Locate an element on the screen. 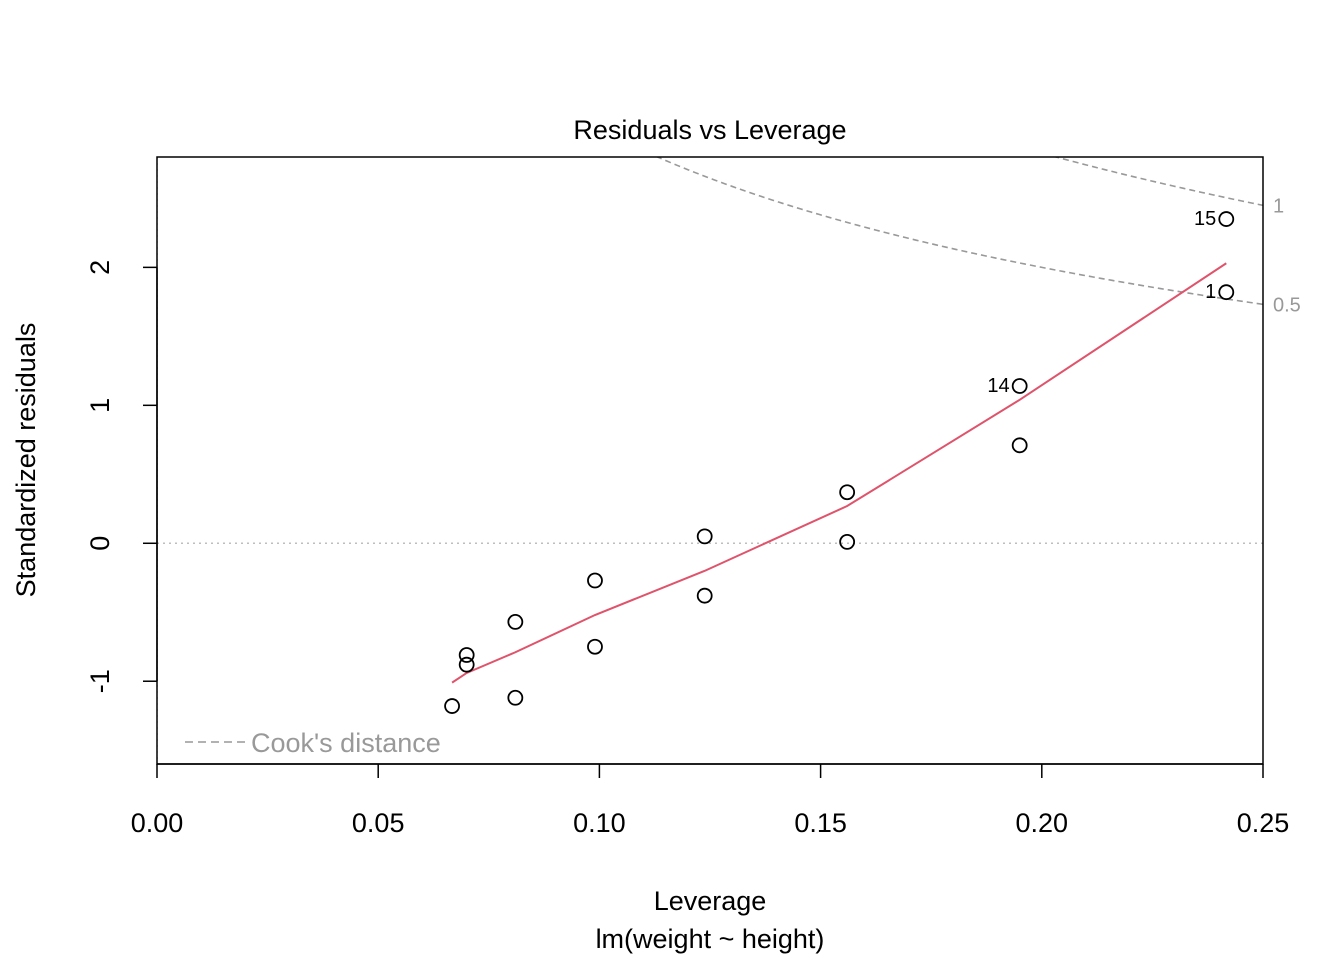 The height and width of the screenshot is (960, 1344). cooks-distance-line-0.5 is located at coordinates (959, 231).